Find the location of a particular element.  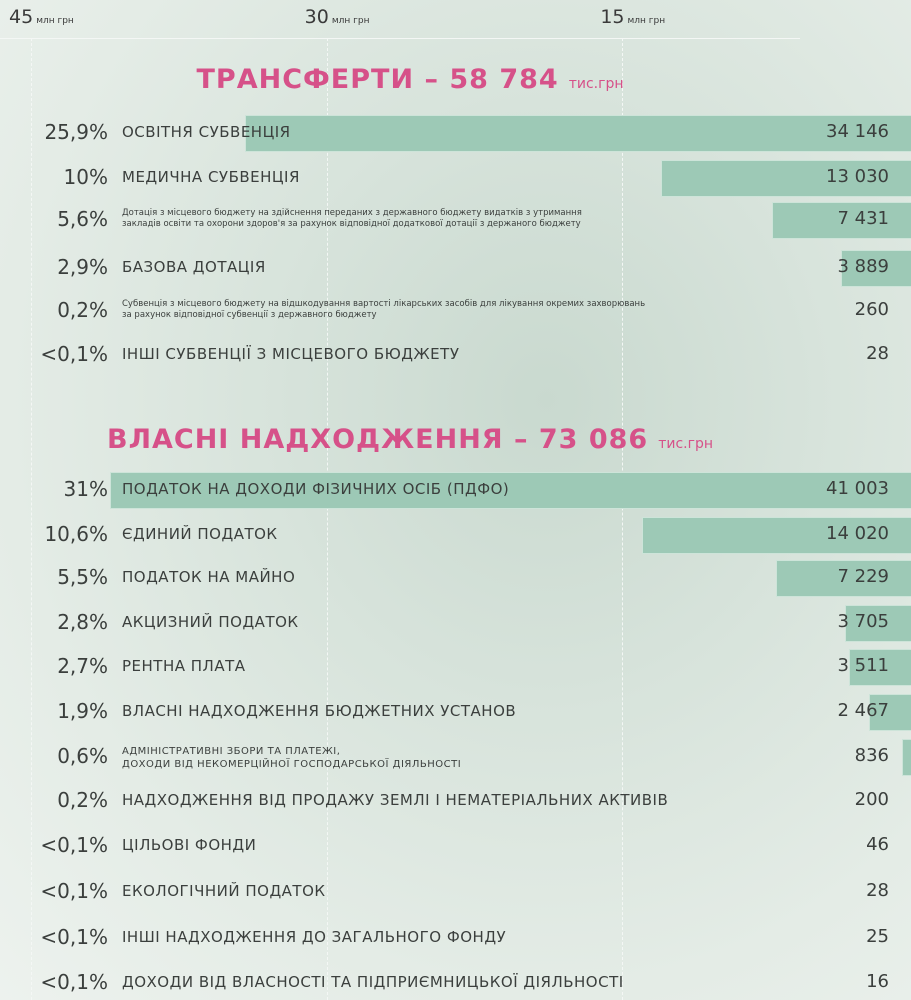

share: 1,9% is located at coordinates (82, 711).